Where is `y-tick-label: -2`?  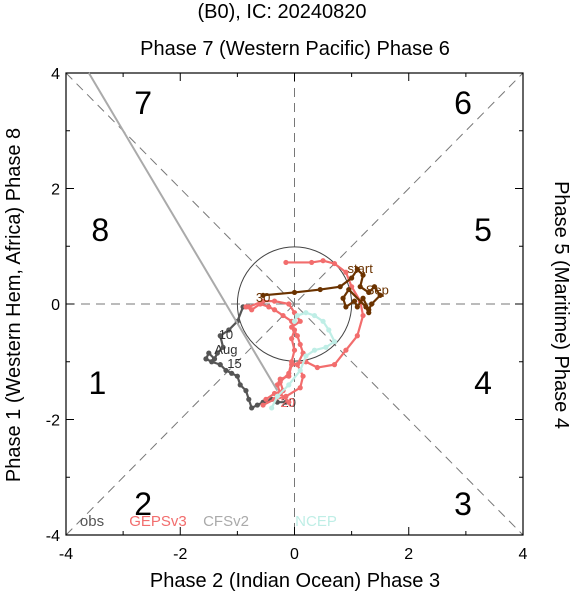
y-tick-label: -2 is located at coordinates (53, 421).